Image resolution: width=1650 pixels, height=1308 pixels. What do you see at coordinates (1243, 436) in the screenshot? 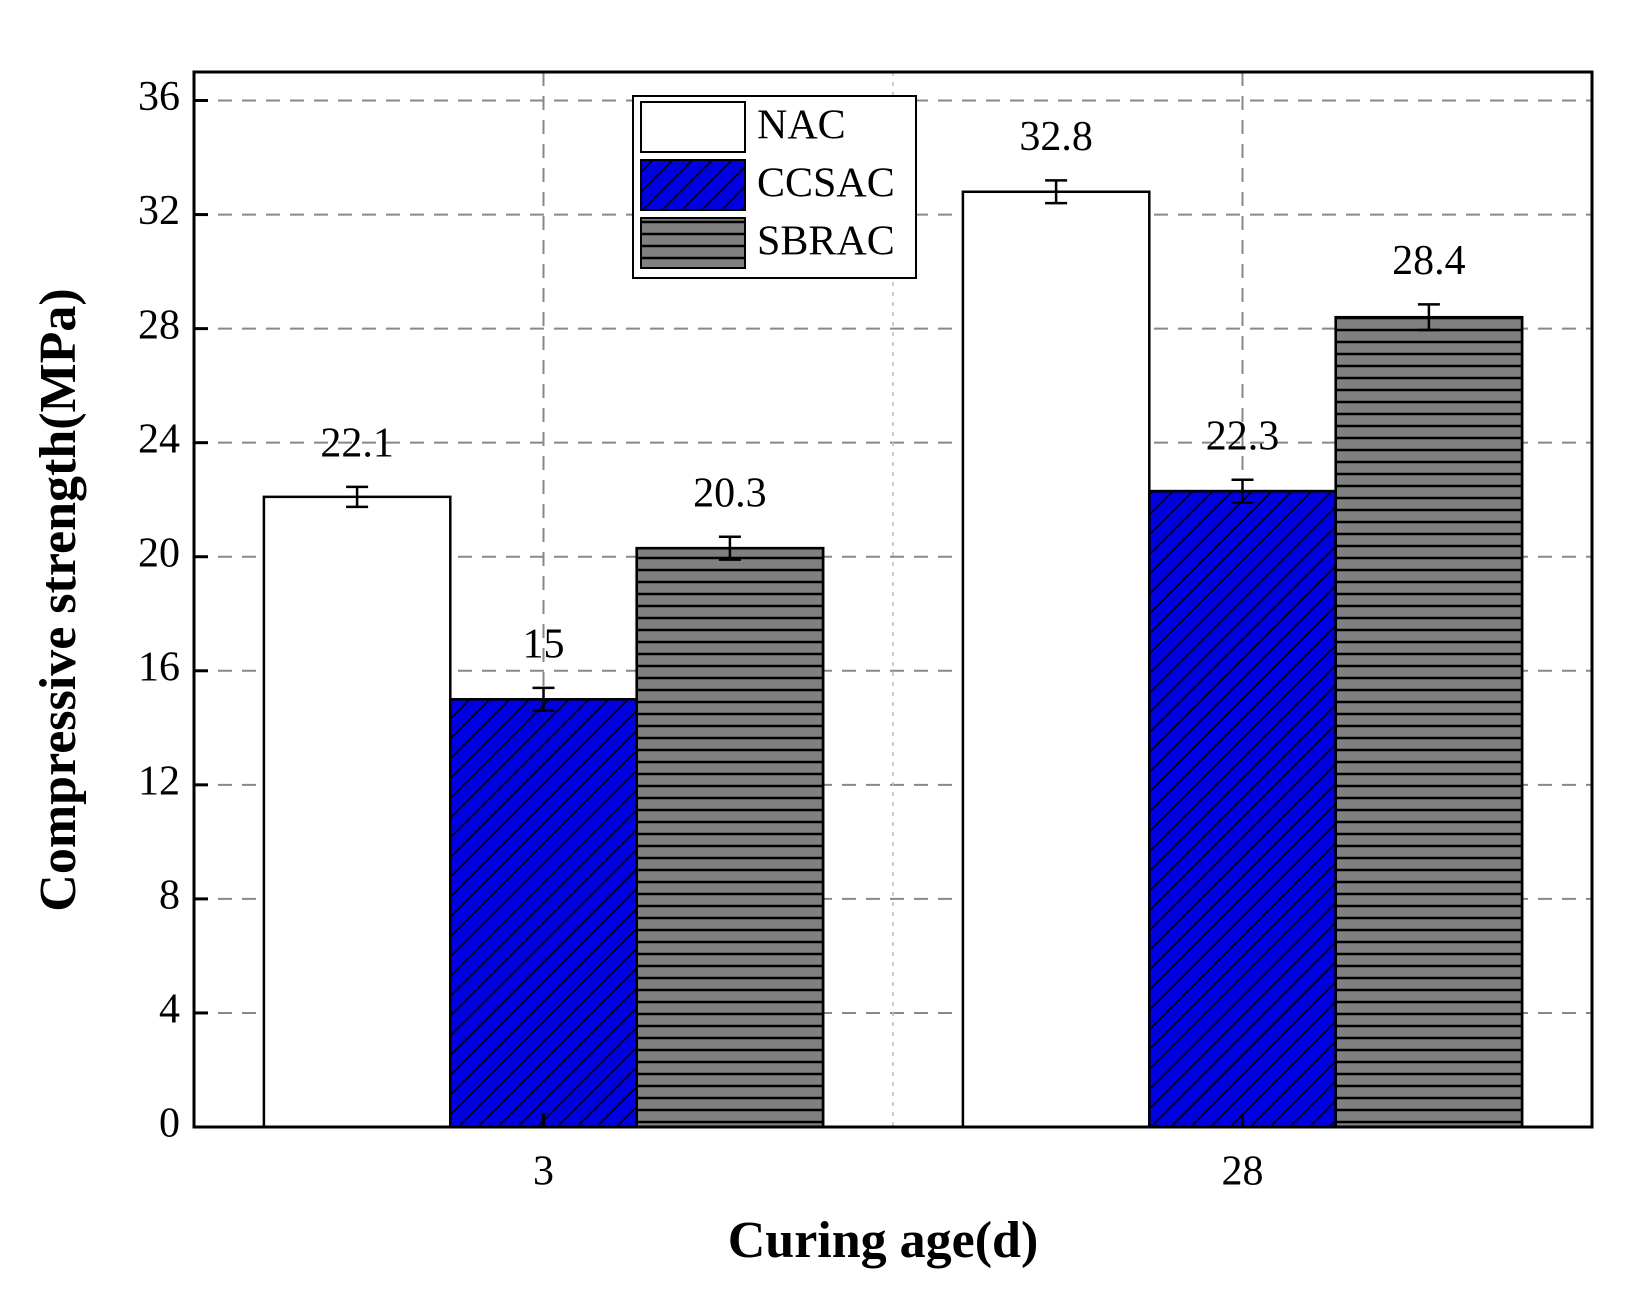
I see `data-label: 22.3` at bounding box center [1243, 436].